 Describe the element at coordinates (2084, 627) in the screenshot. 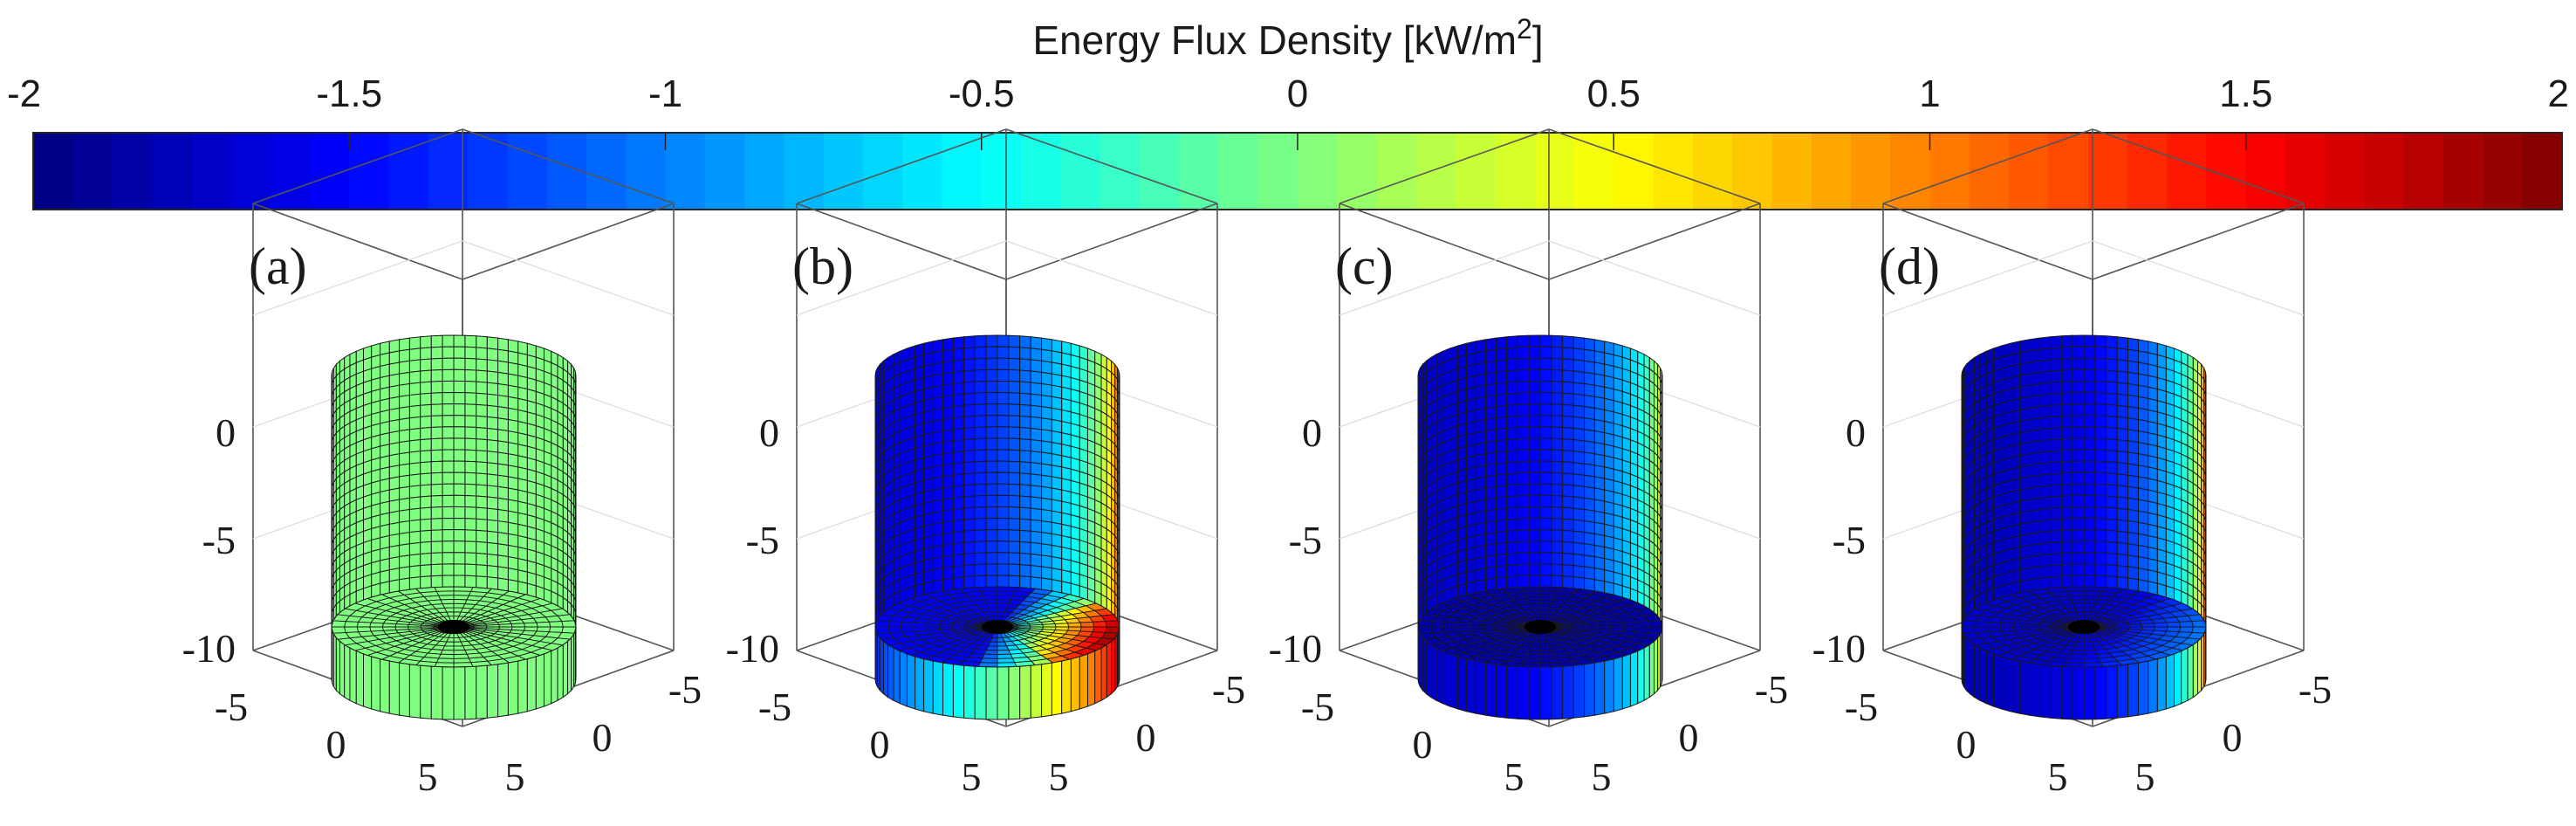

I see `base-hub` at that location.